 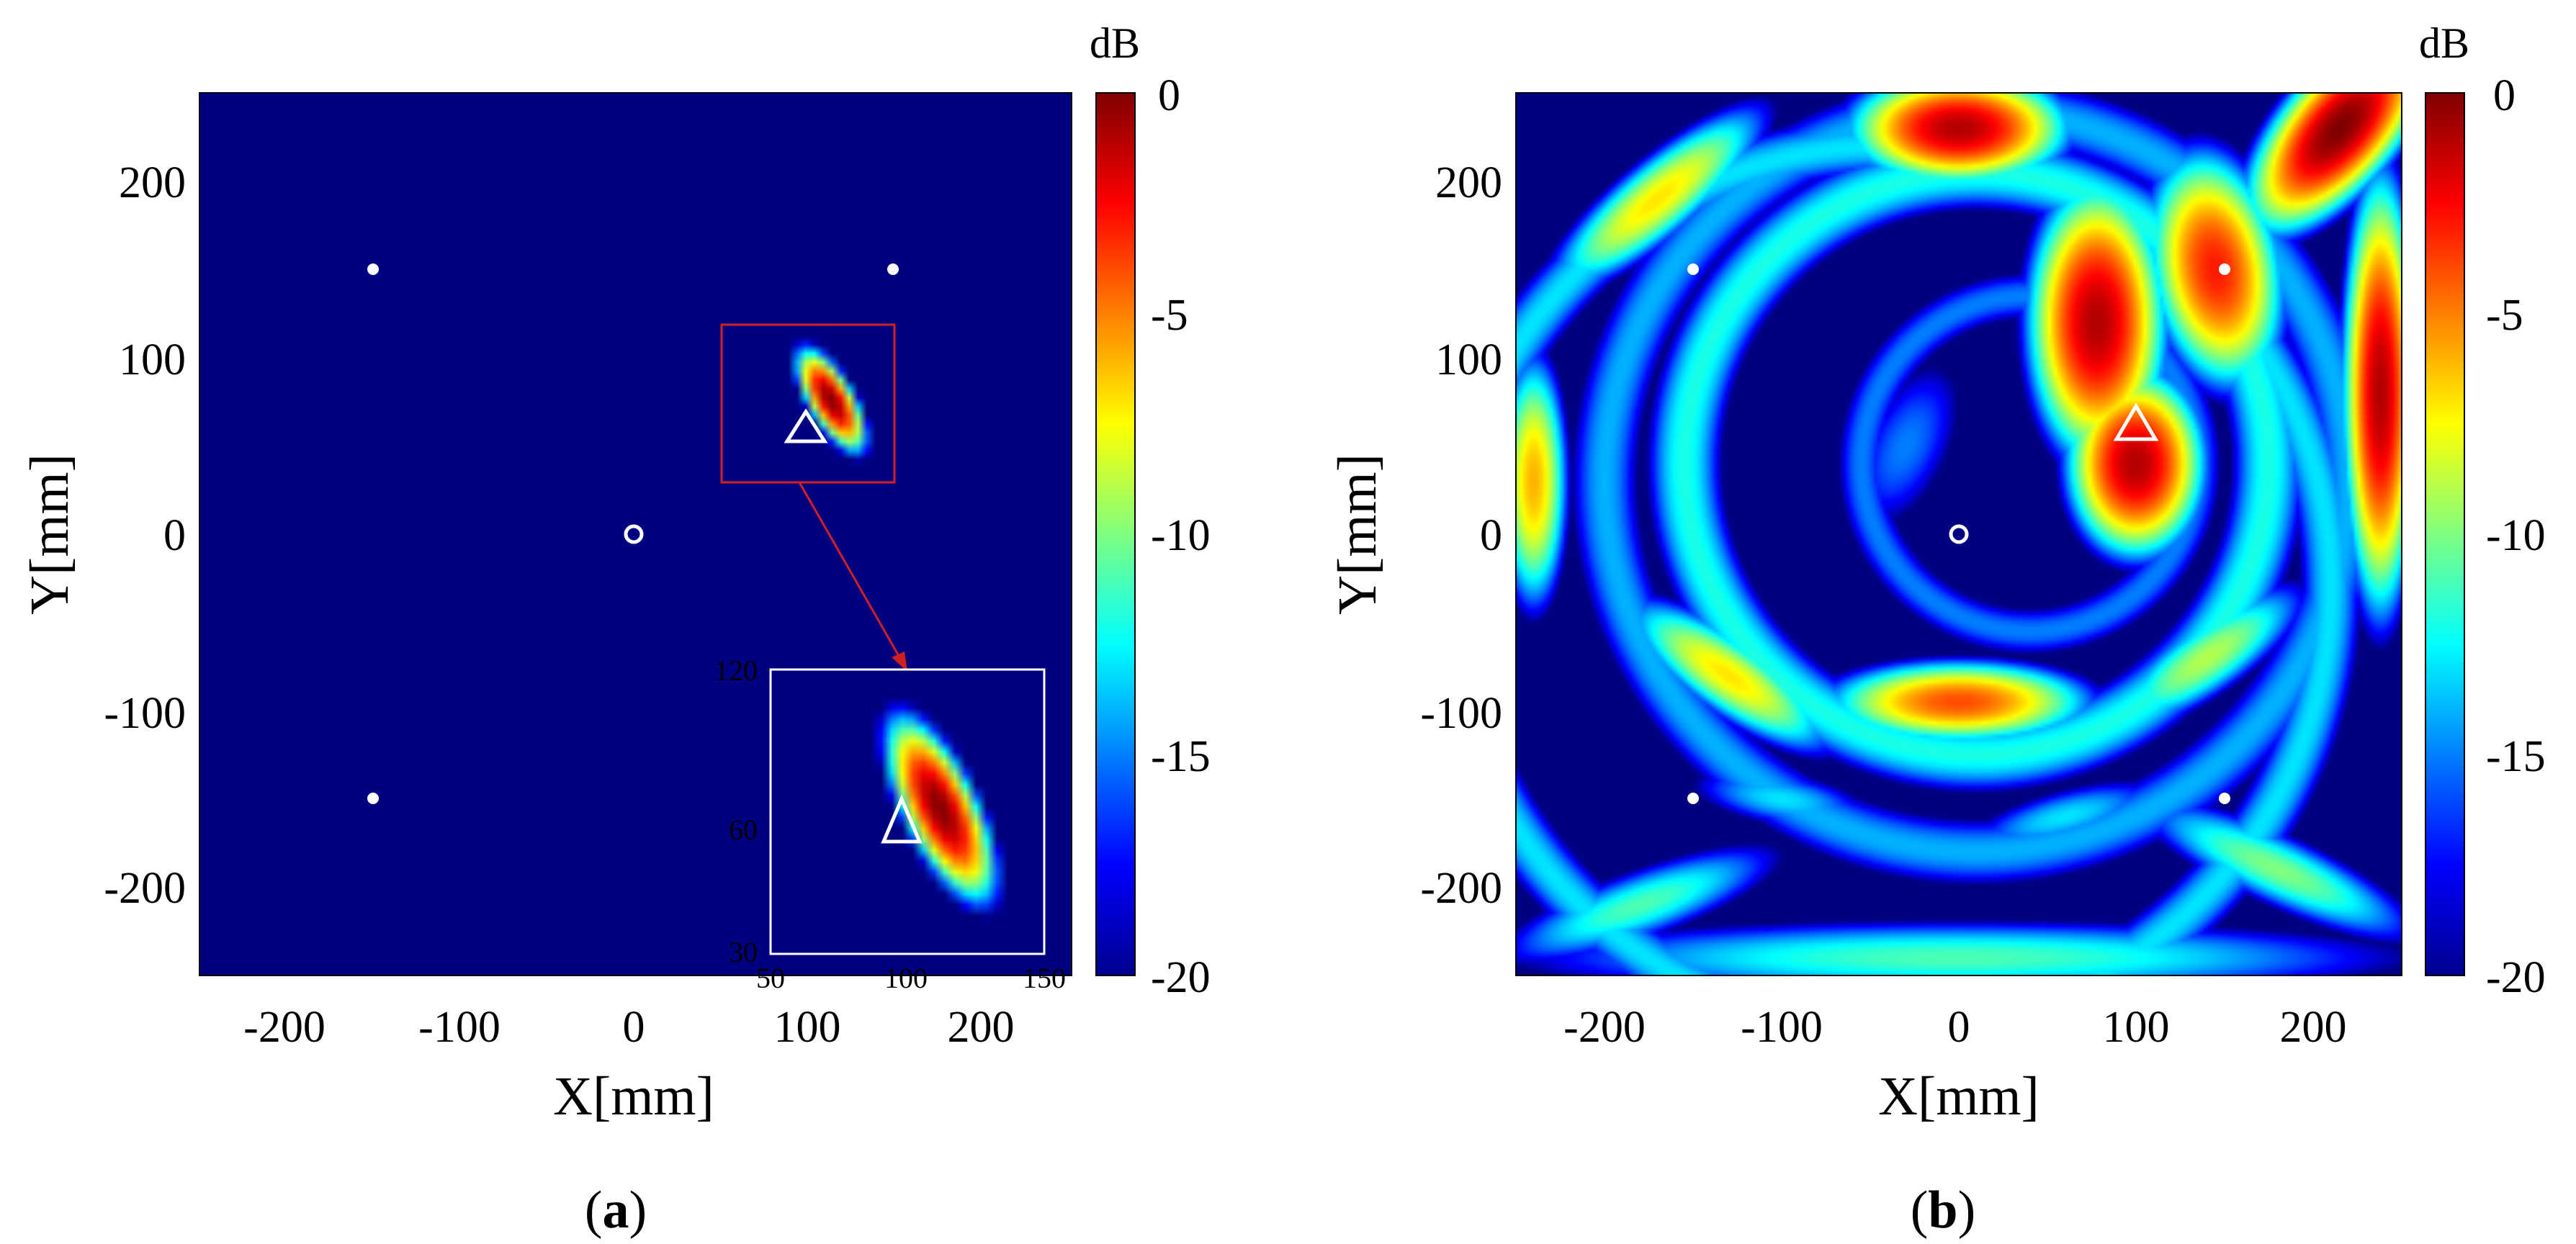 What do you see at coordinates (743, 952) in the screenshot?
I see `inset-ytick-a-30: 30` at bounding box center [743, 952].